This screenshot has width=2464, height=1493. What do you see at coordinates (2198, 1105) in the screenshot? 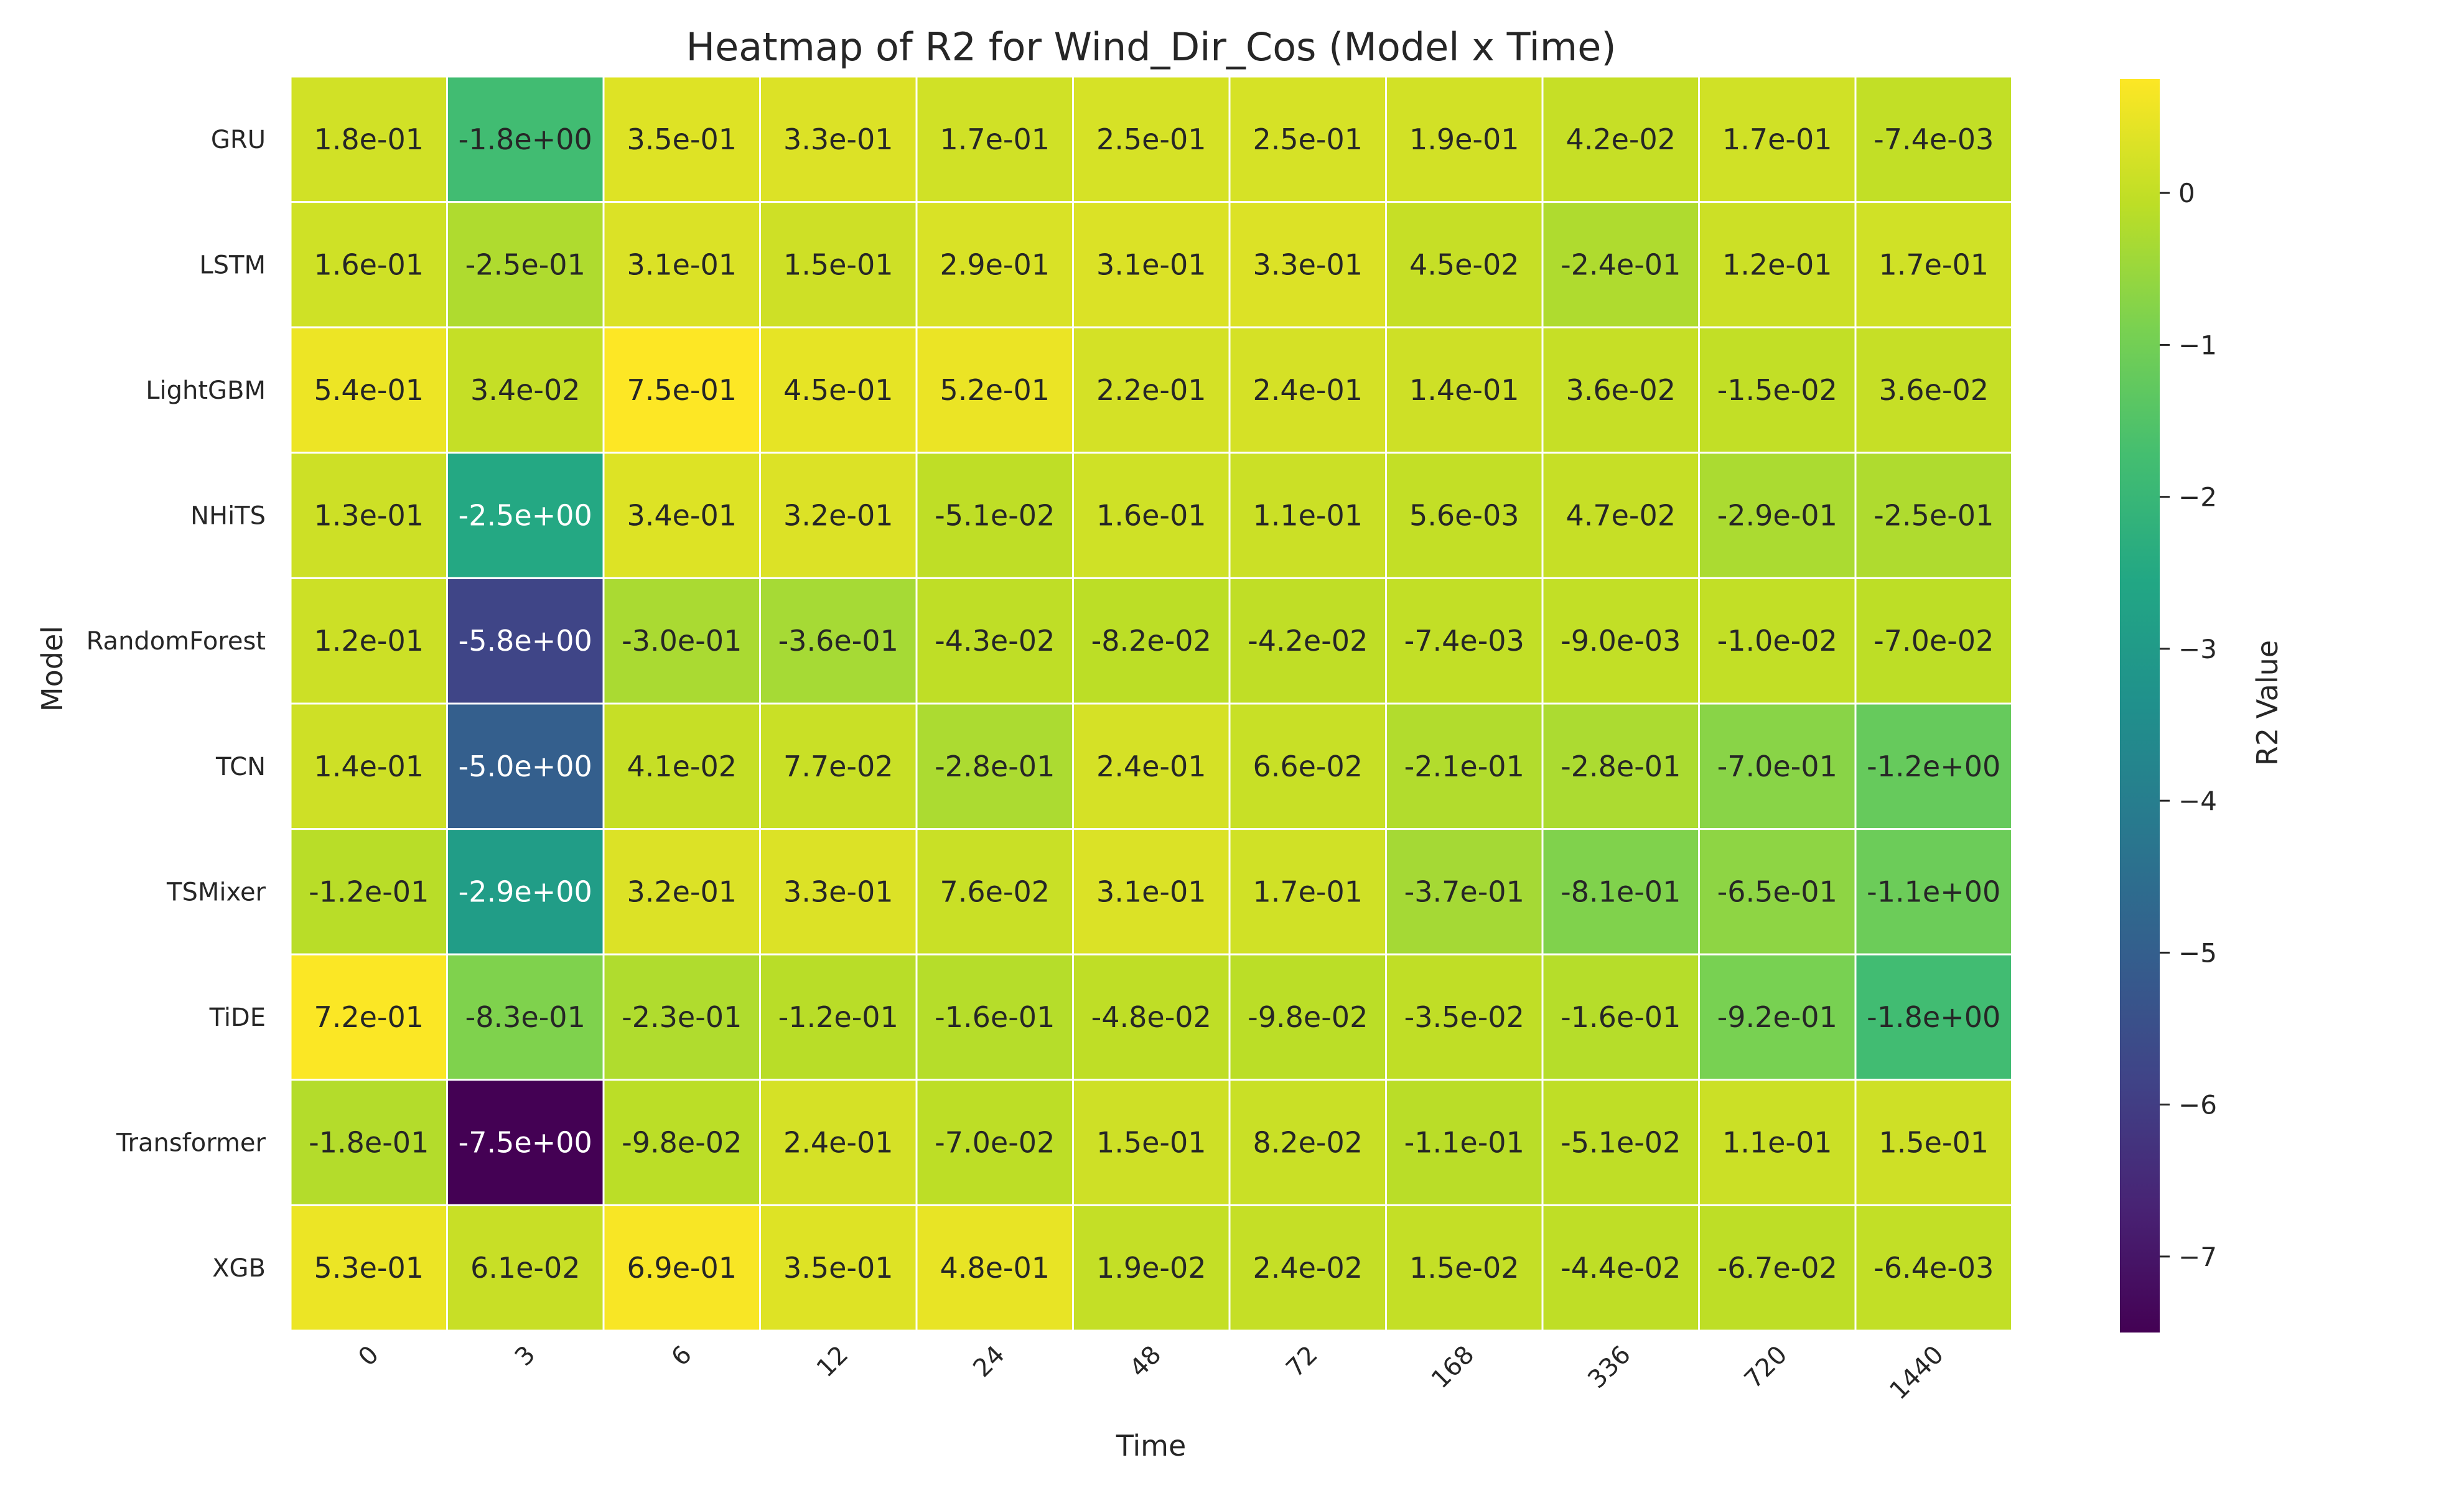
I see `colorbar-tick-label: −6` at bounding box center [2198, 1105].